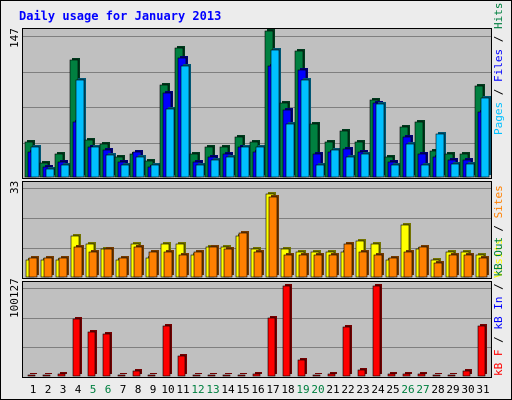 The image size is (512, 400). What do you see at coordinates (197, 389) in the screenshot?
I see `x-tick-label: 12` at bounding box center [197, 389].